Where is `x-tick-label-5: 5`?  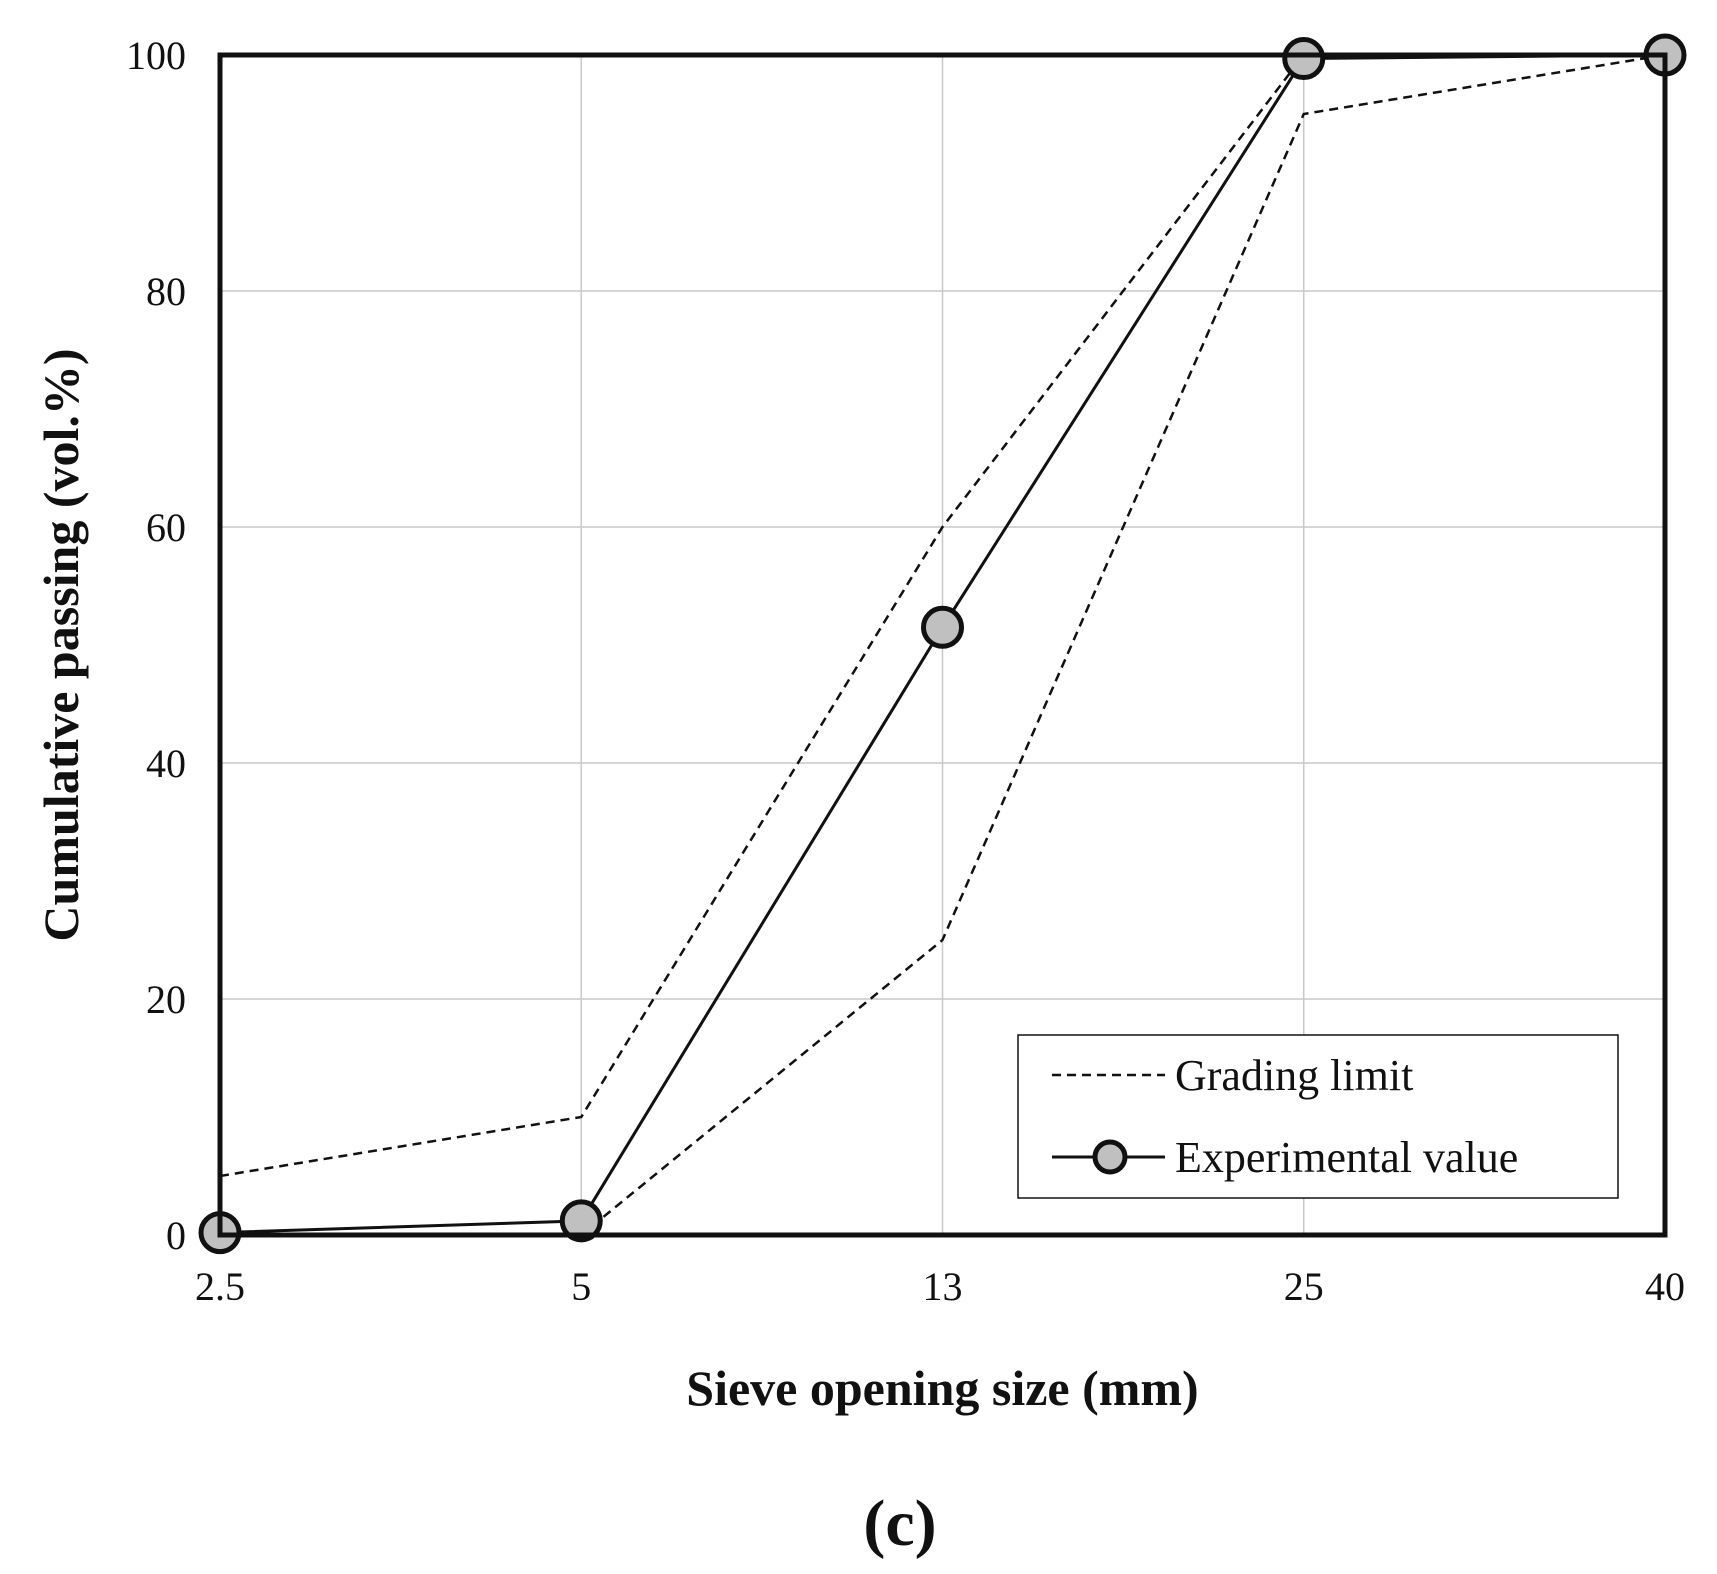 x-tick-label-5: 5 is located at coordinates (581, 1286).